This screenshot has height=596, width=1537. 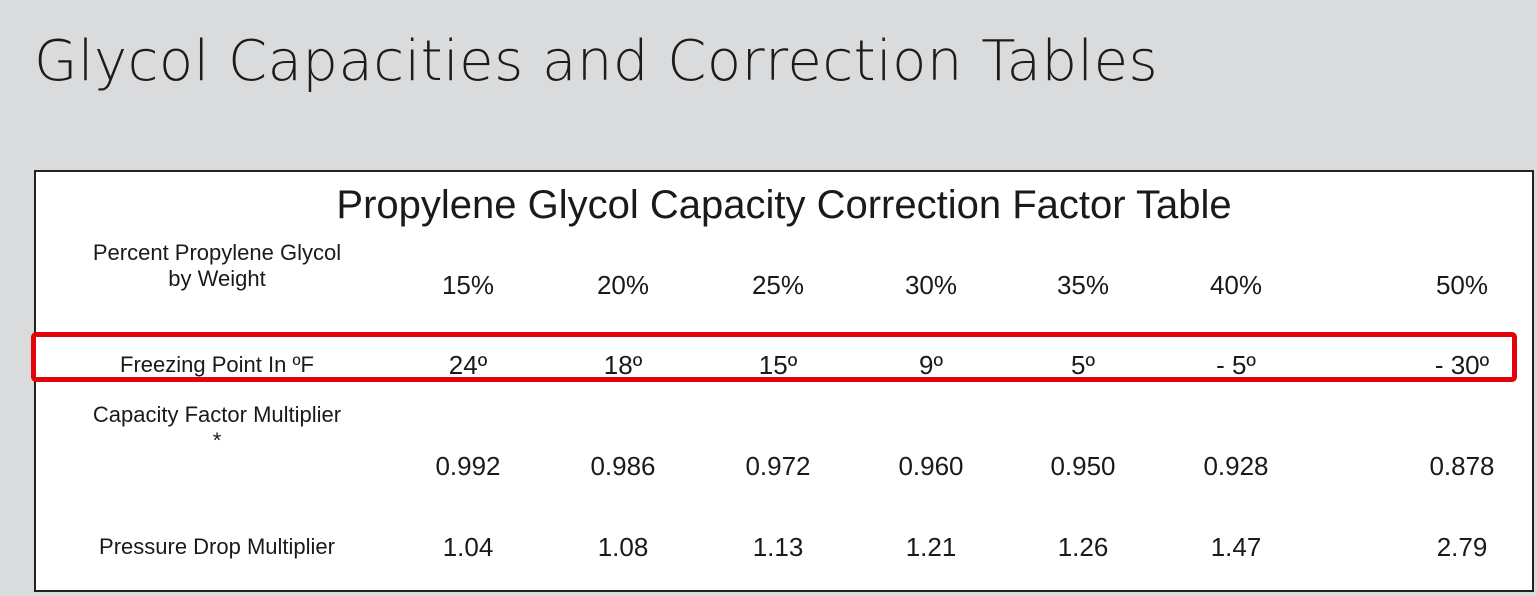 What do you see at coordinates (778, 546) in the screenshot?
I see `table-cell: 1.13` at bounding box center [778, 546].